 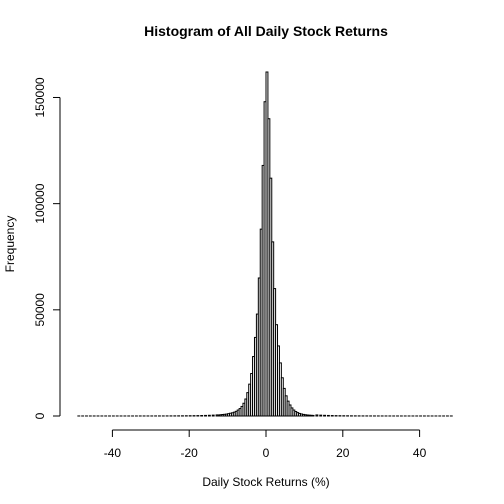 What do you see at coordinates (40, 415) in the screenshot?
I see `y-tick-label: 0` at bounding box center [40, 415].